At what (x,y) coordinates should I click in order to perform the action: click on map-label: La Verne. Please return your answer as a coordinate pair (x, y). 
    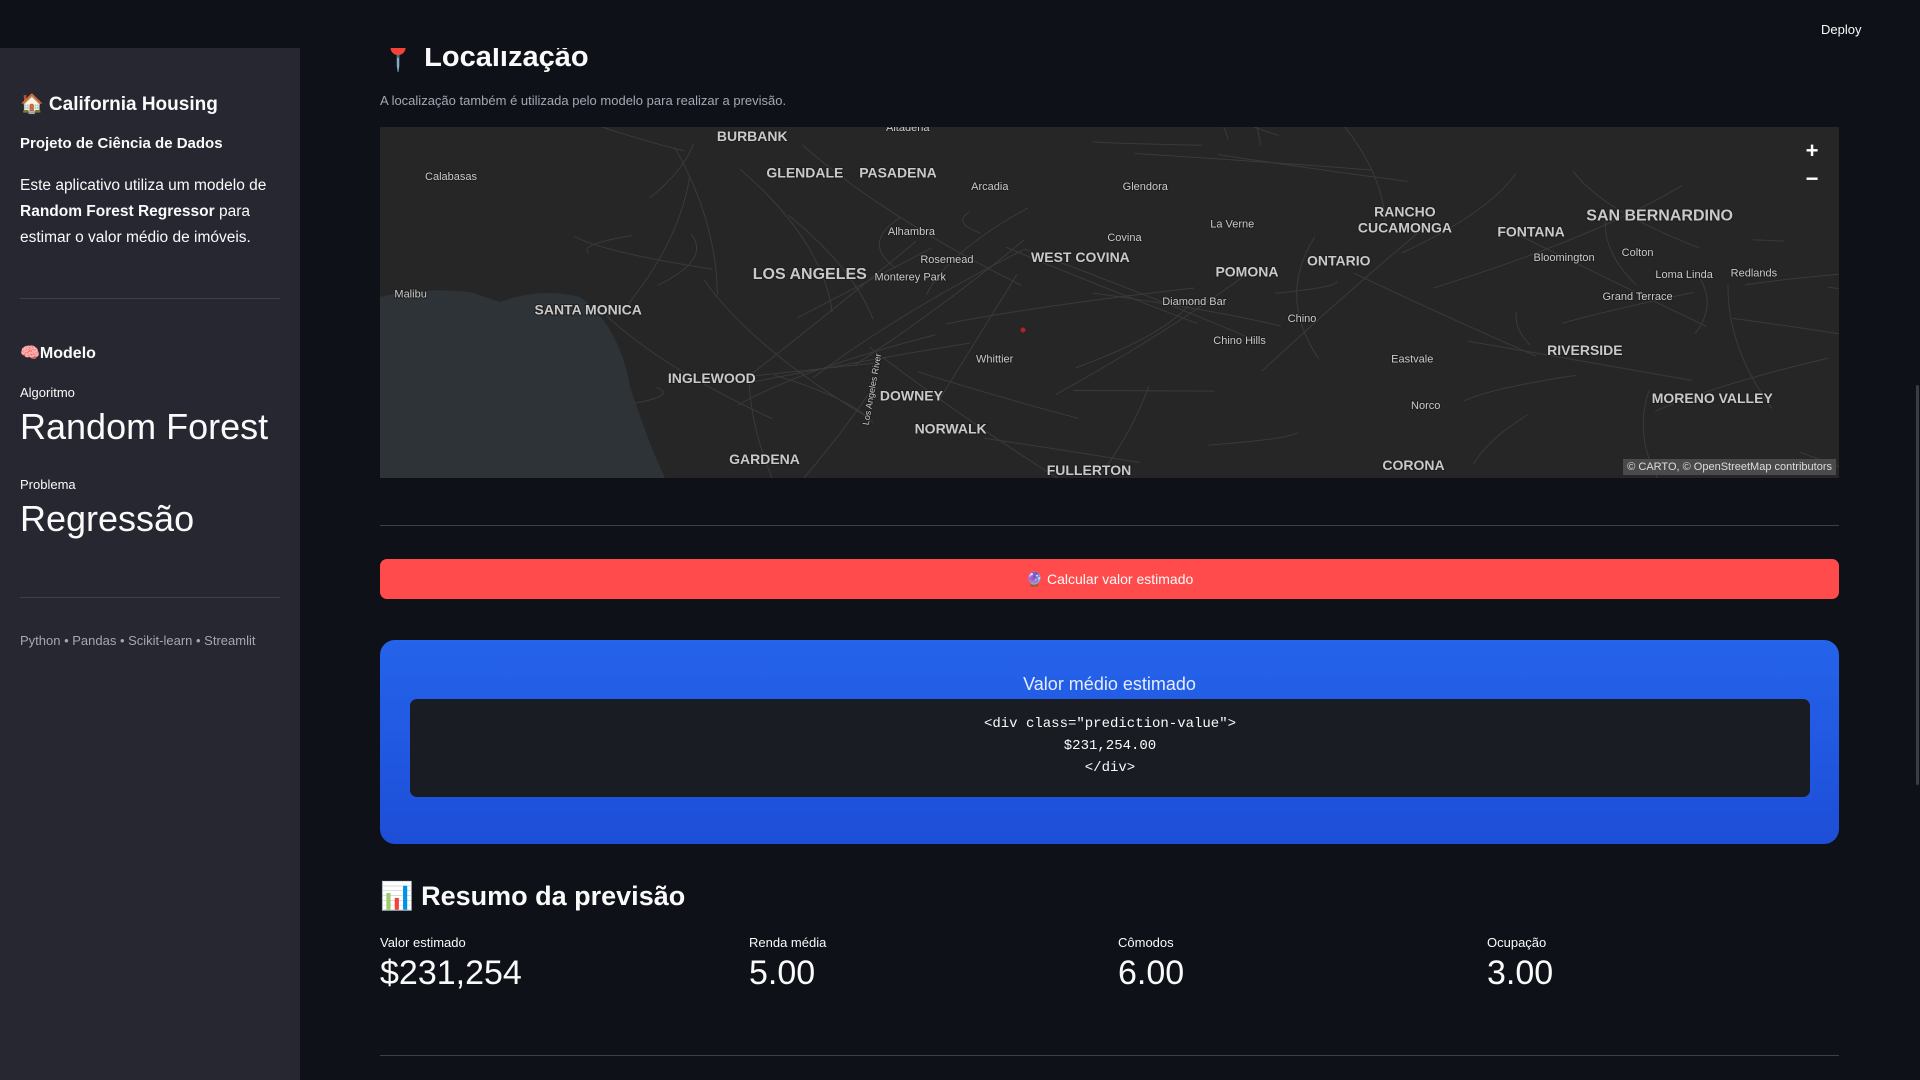
    Looking at the image, I should click on (1232, 225).